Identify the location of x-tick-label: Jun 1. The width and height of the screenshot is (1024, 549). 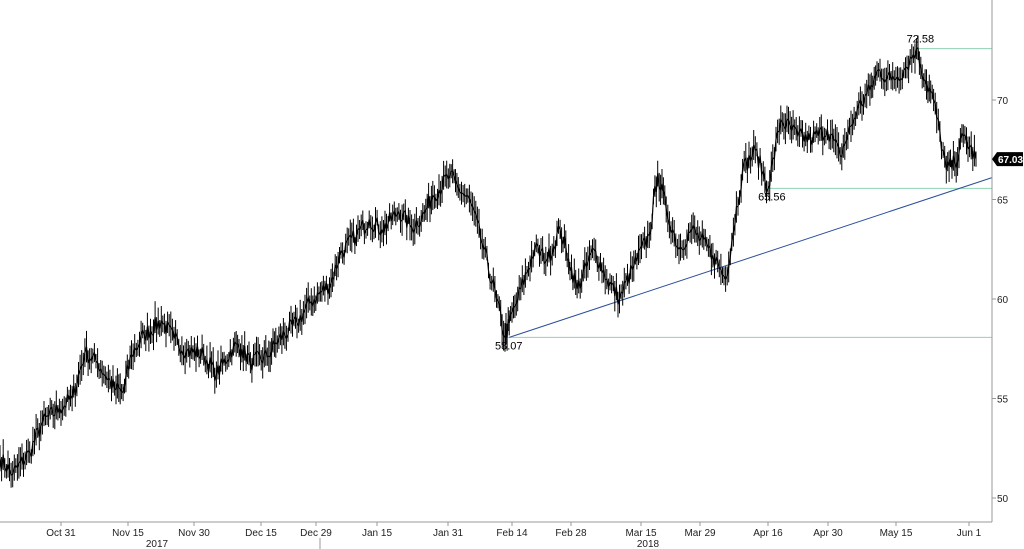
(969, 533).